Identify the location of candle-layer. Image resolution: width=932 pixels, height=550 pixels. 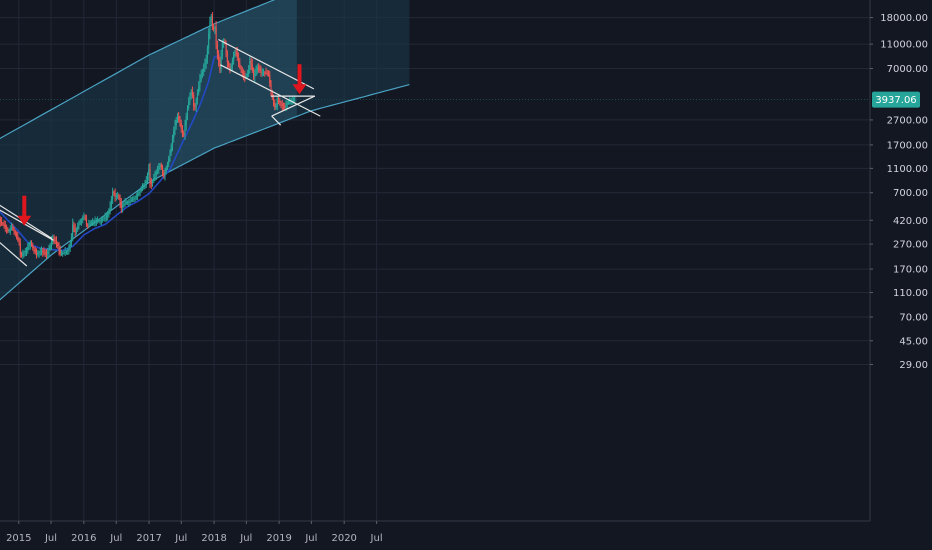
(148, 136).